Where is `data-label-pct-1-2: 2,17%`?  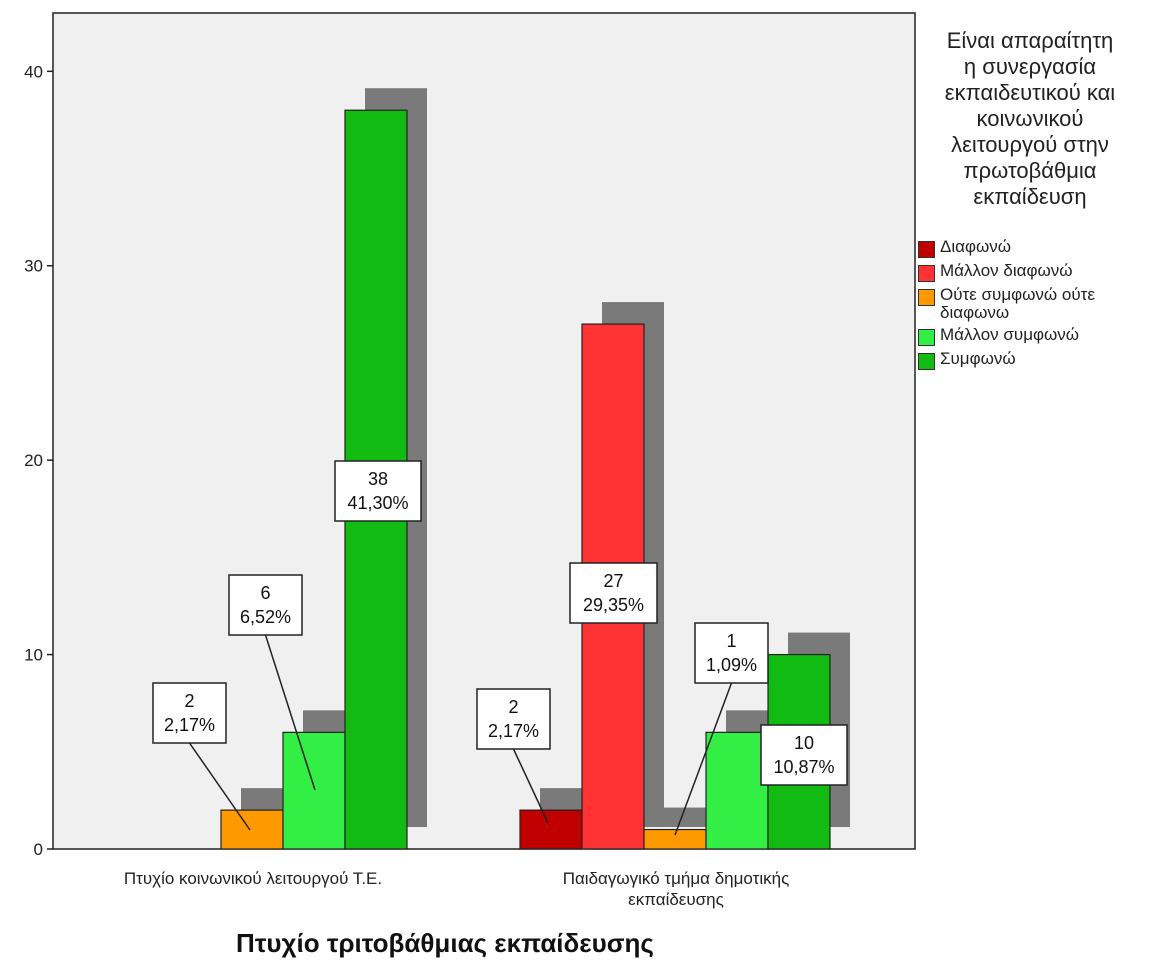 data-label-pct-1-2: 2,17% is located at coordinates (189, 725).